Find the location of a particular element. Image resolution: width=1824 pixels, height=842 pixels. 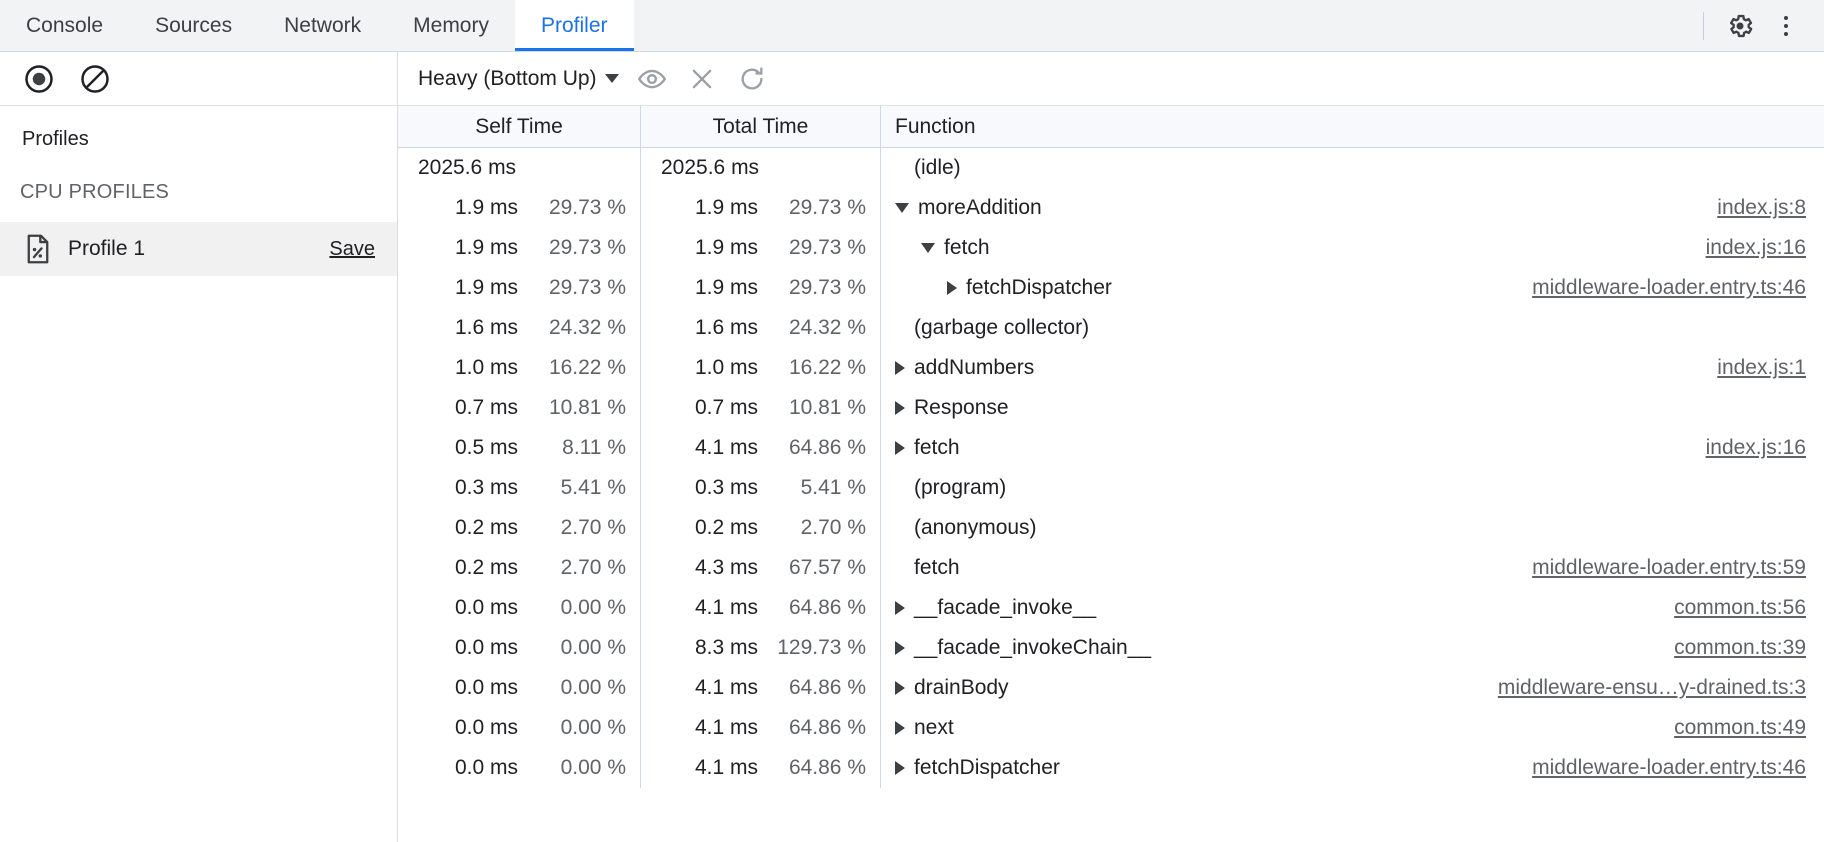

tab-sources: Sources is located at coordinates (194, 25).